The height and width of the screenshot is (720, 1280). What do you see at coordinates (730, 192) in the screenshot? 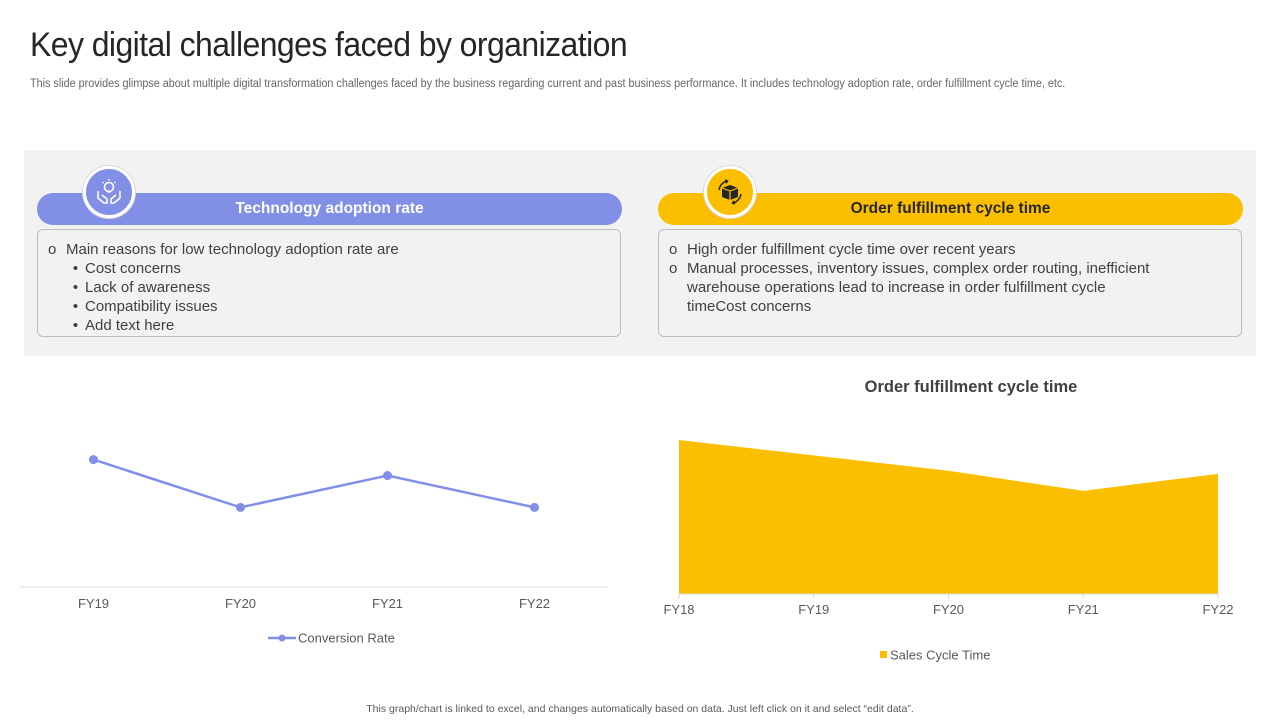
I see `box-cycle-icon` at bounding box center [730, 192].